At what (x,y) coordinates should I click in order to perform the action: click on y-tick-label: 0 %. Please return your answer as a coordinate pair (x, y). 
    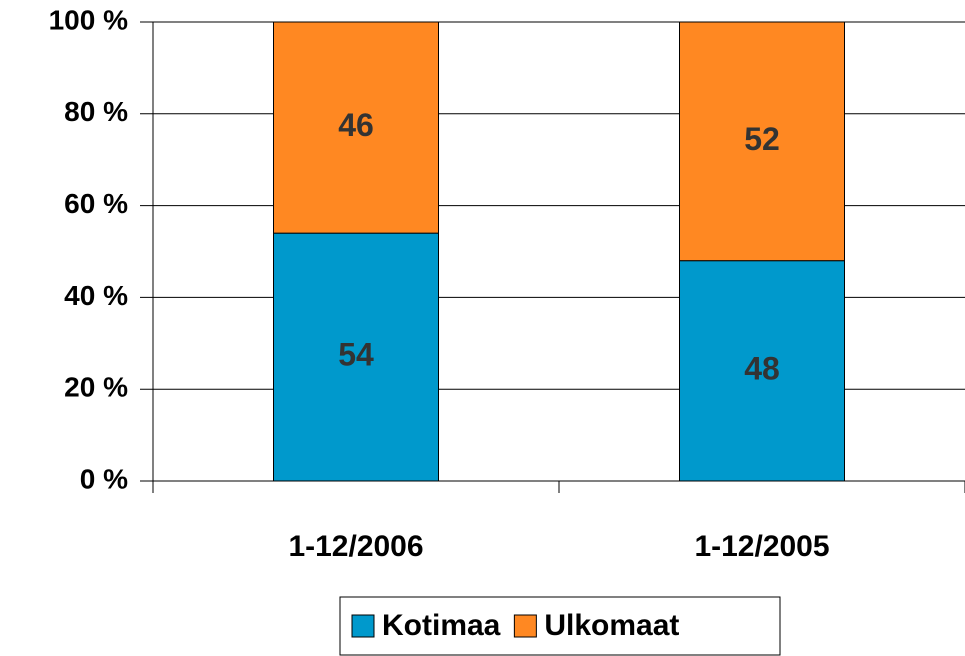
    Looking at the image, I should click on (104, 478).